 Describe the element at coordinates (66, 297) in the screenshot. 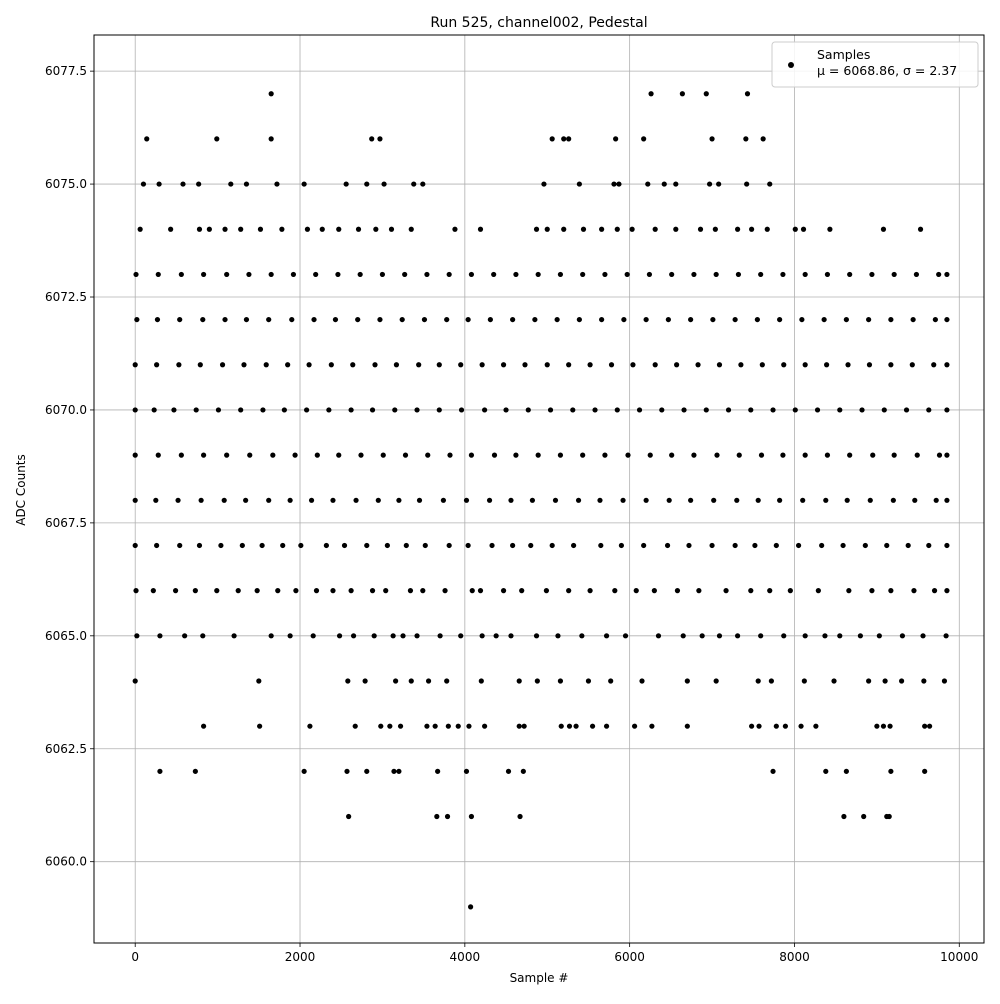

I see `y-tick-label: 6072.5` at that location.